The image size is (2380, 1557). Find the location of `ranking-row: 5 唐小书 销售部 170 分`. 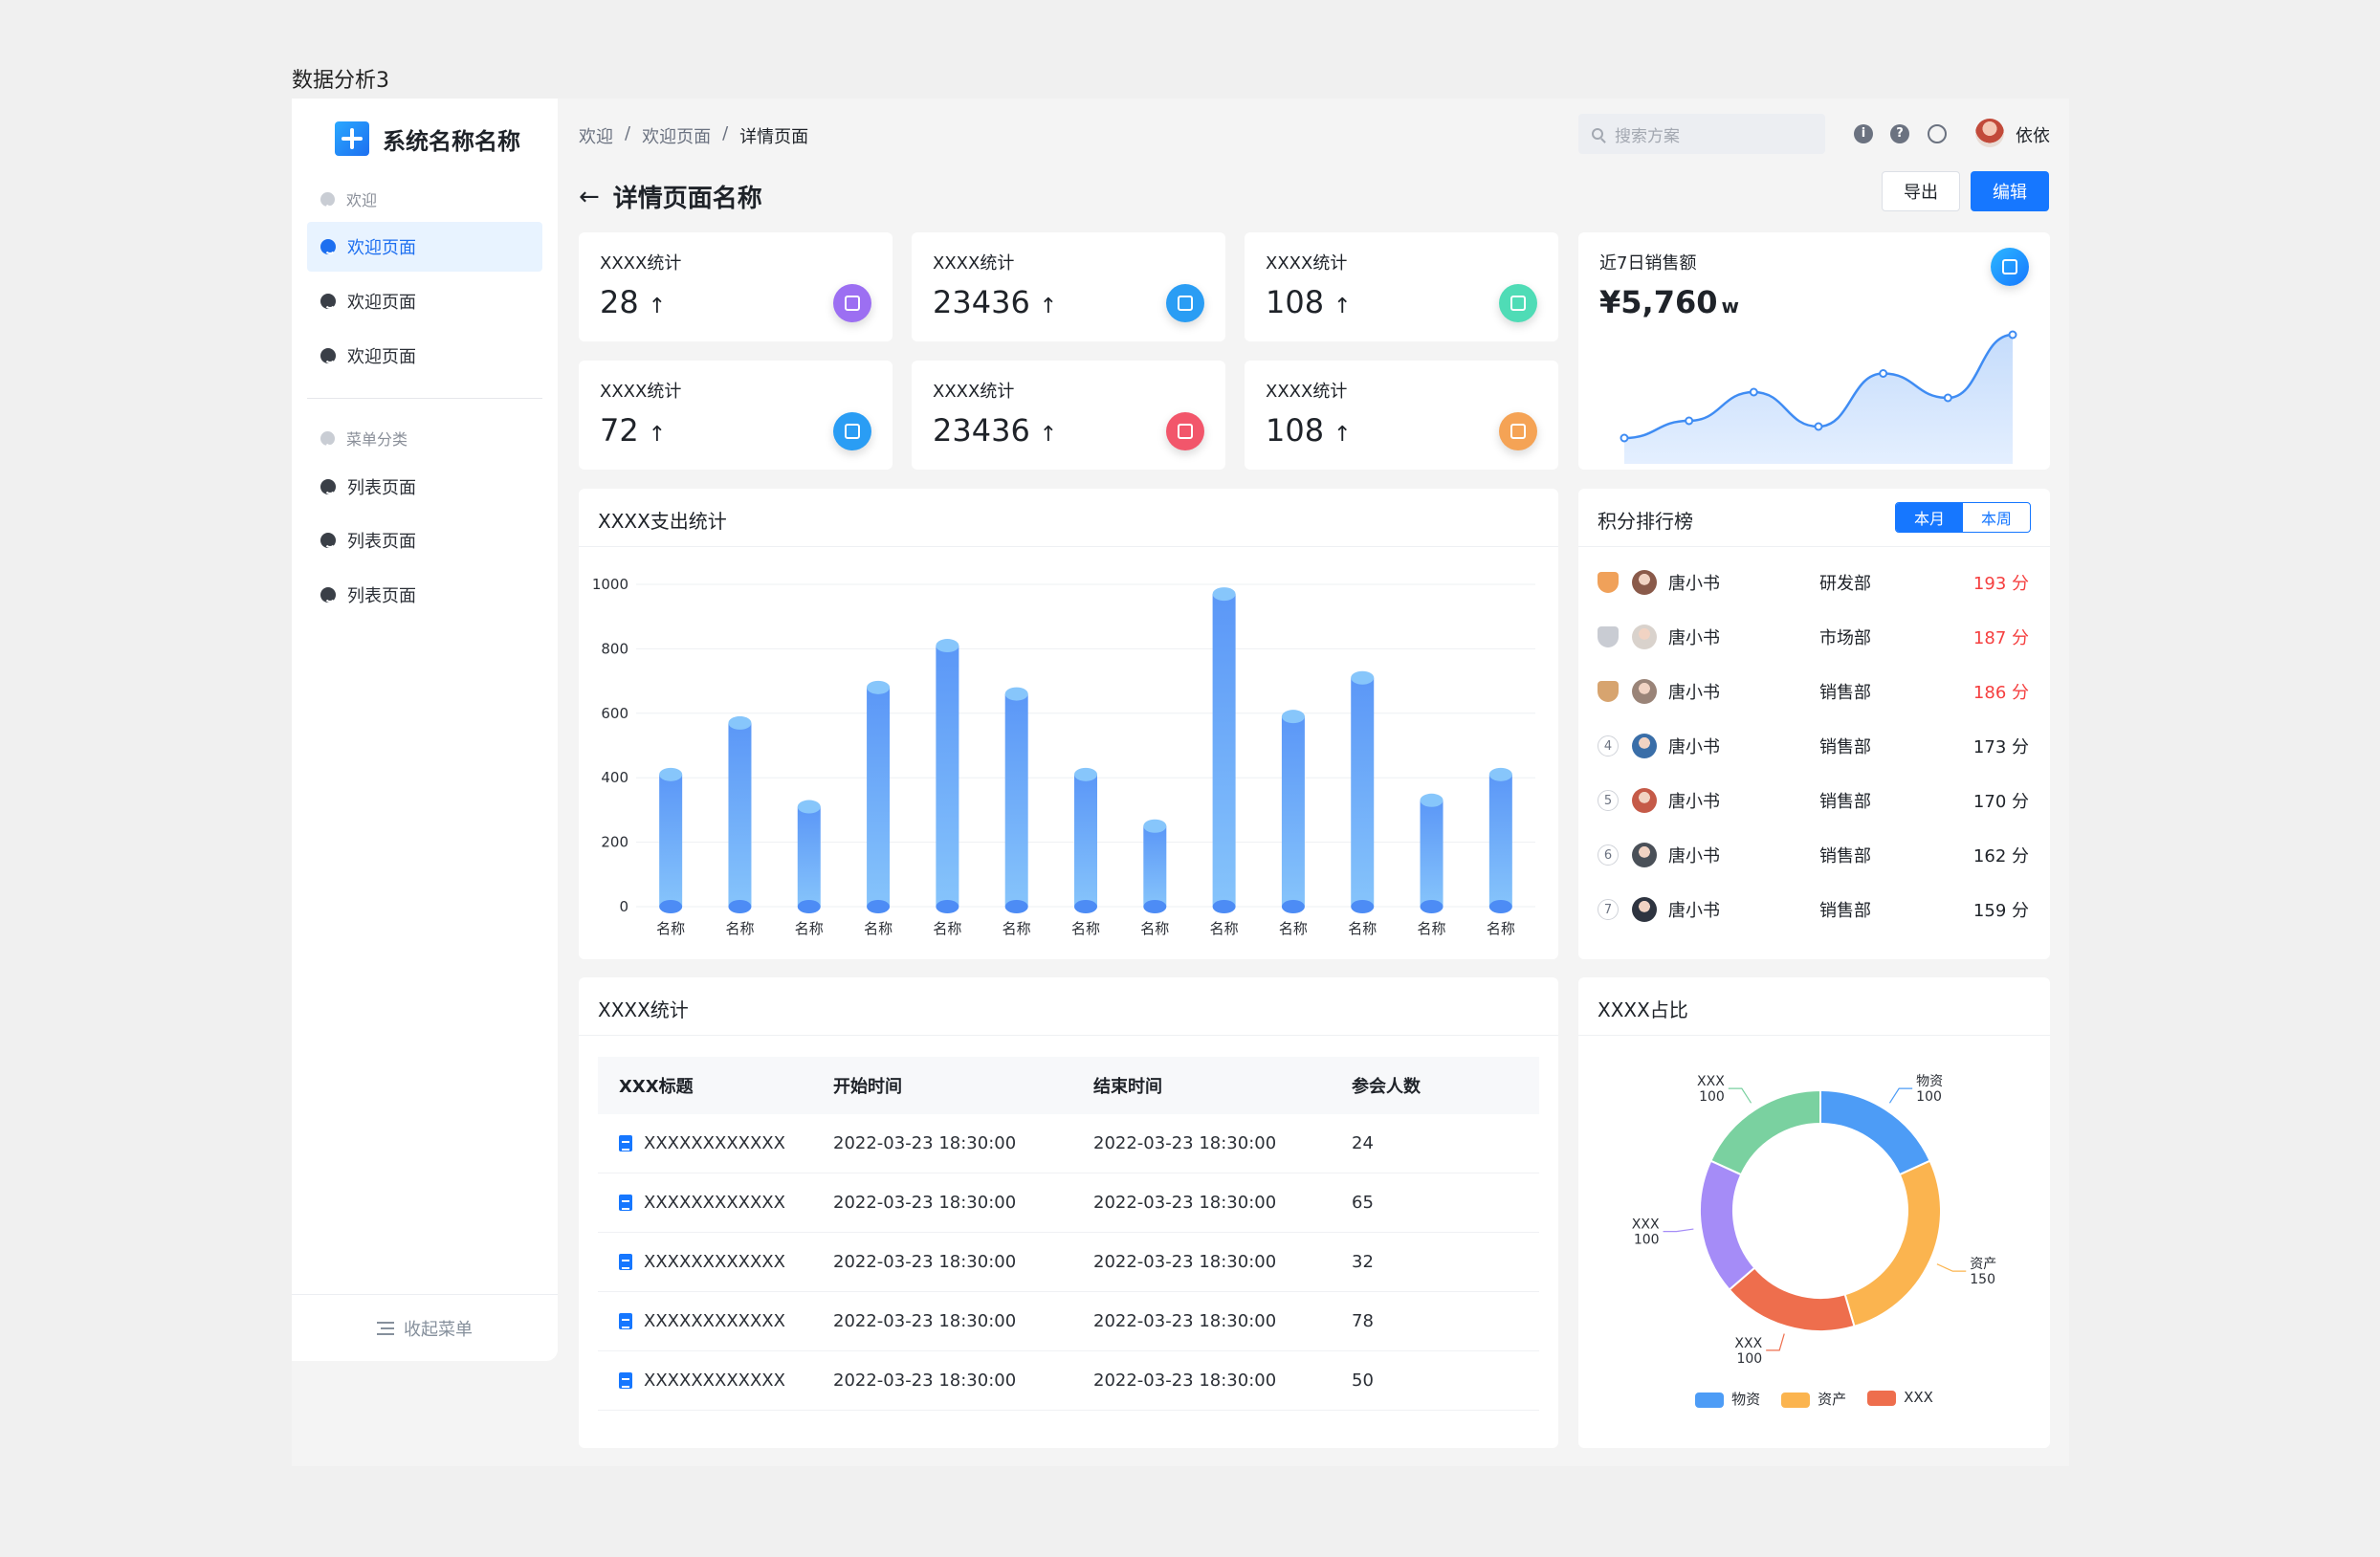

ranking-row: 5 唐小书 销售部 170 分 is located at coordinates (1813, 800).